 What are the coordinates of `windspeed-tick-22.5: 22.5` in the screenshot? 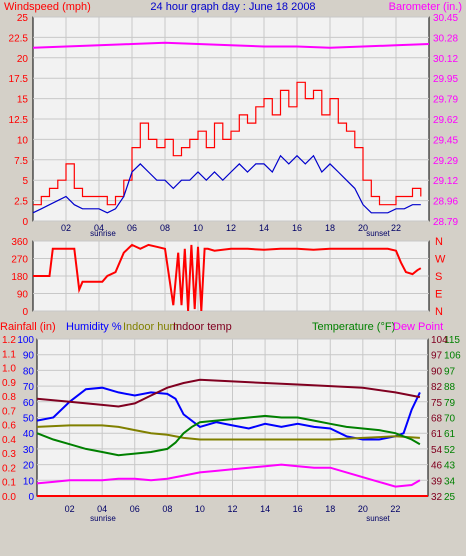 It's located at (19, 38).